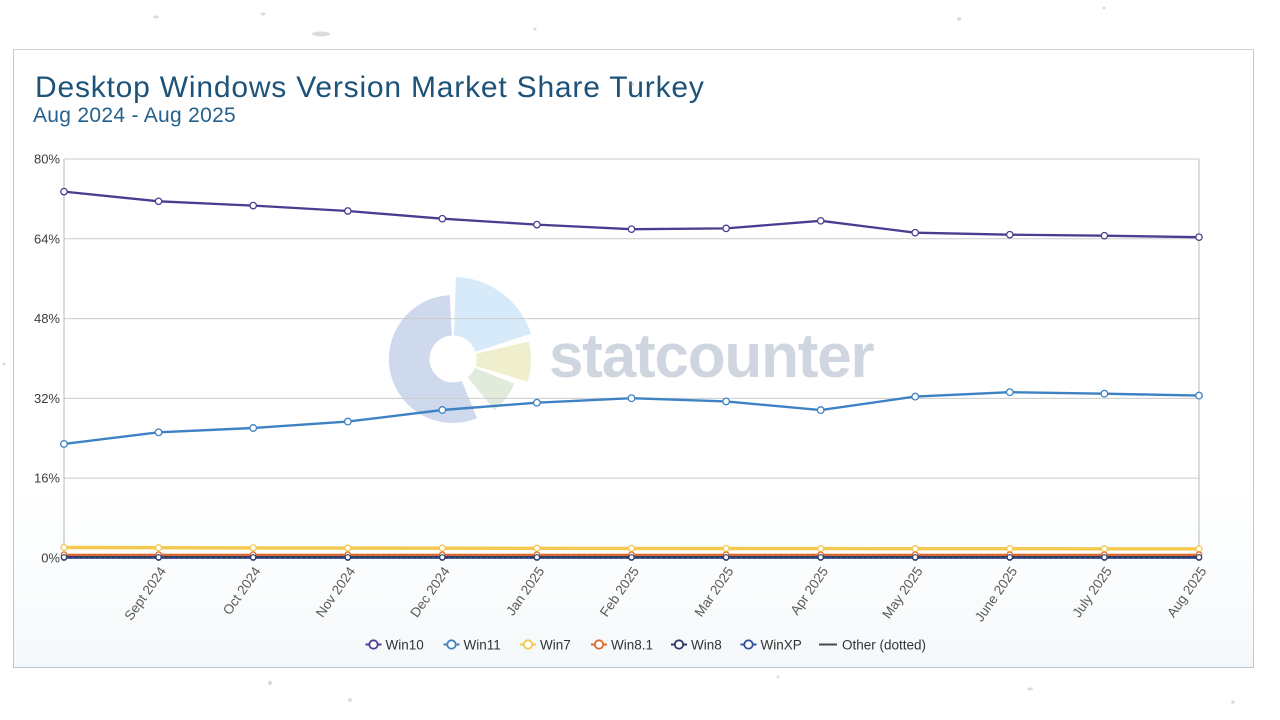  I want to click on svg-text: Sept 2024, so click(145, 593).